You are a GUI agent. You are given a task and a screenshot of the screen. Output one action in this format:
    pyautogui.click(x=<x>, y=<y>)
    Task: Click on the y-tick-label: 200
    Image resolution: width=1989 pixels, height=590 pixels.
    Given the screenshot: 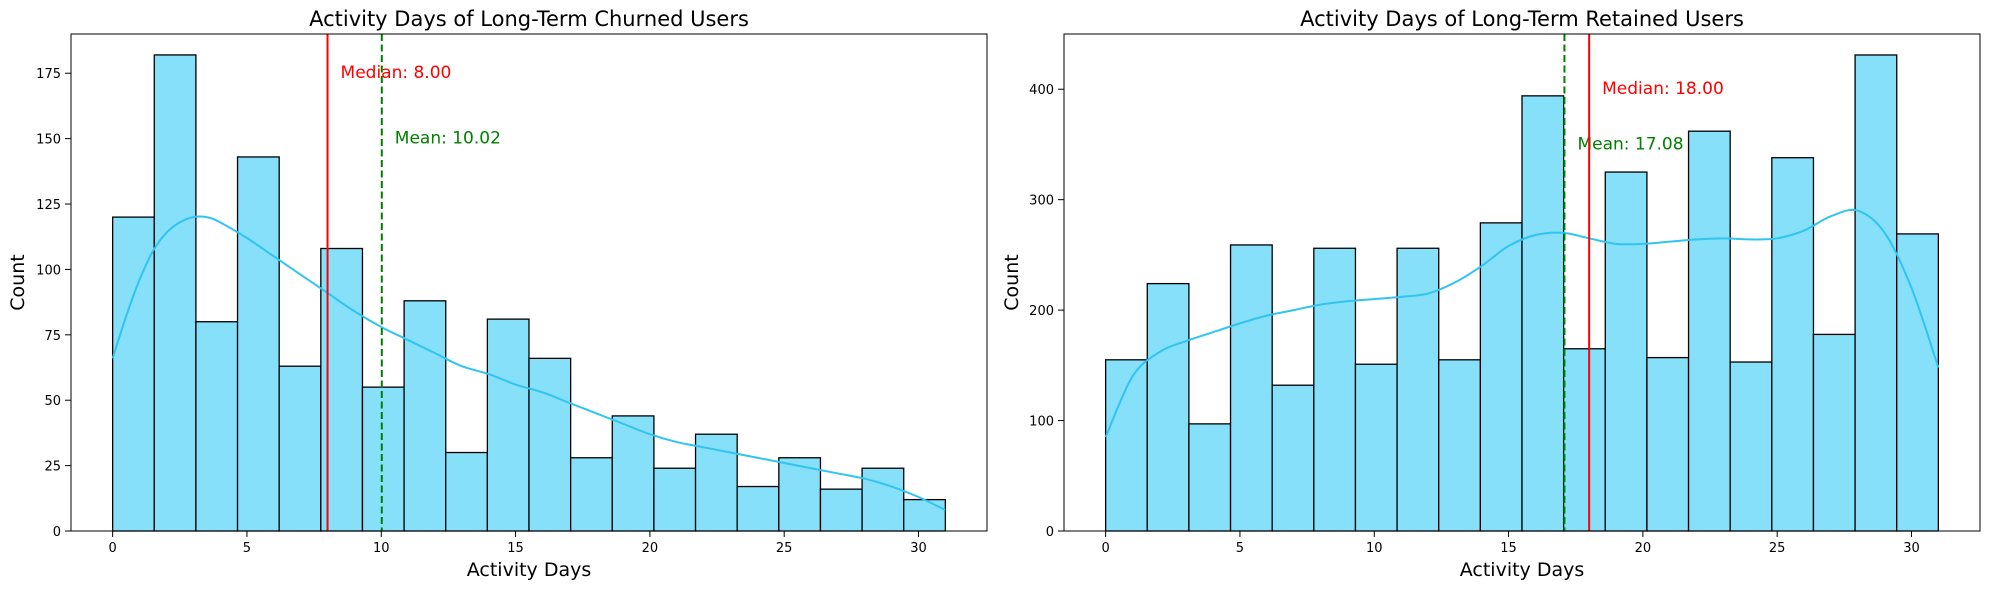 What is the action you would take?
    pyautogui.click(x=1041, y=311)
    